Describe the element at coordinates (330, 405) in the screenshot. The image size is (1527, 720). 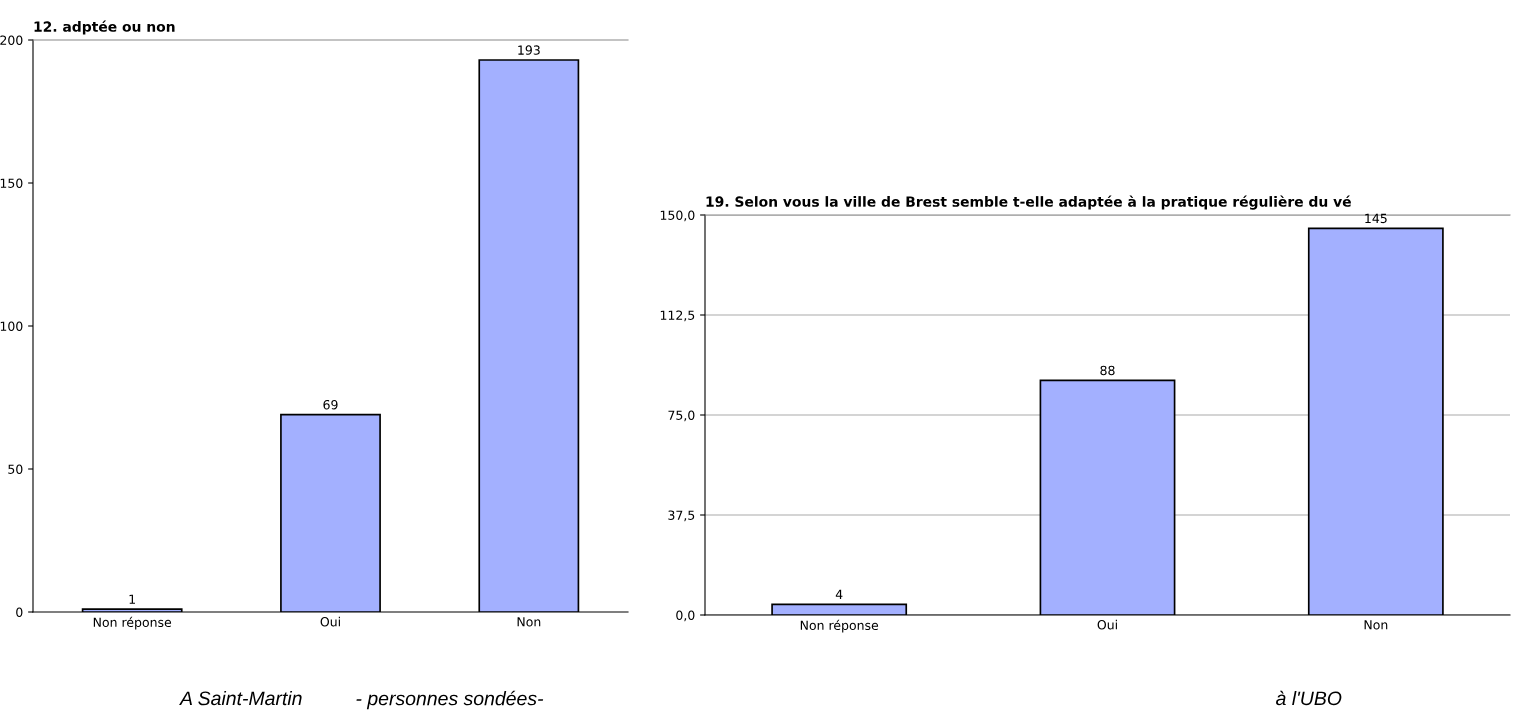
I see `data-label: 69` at that location.